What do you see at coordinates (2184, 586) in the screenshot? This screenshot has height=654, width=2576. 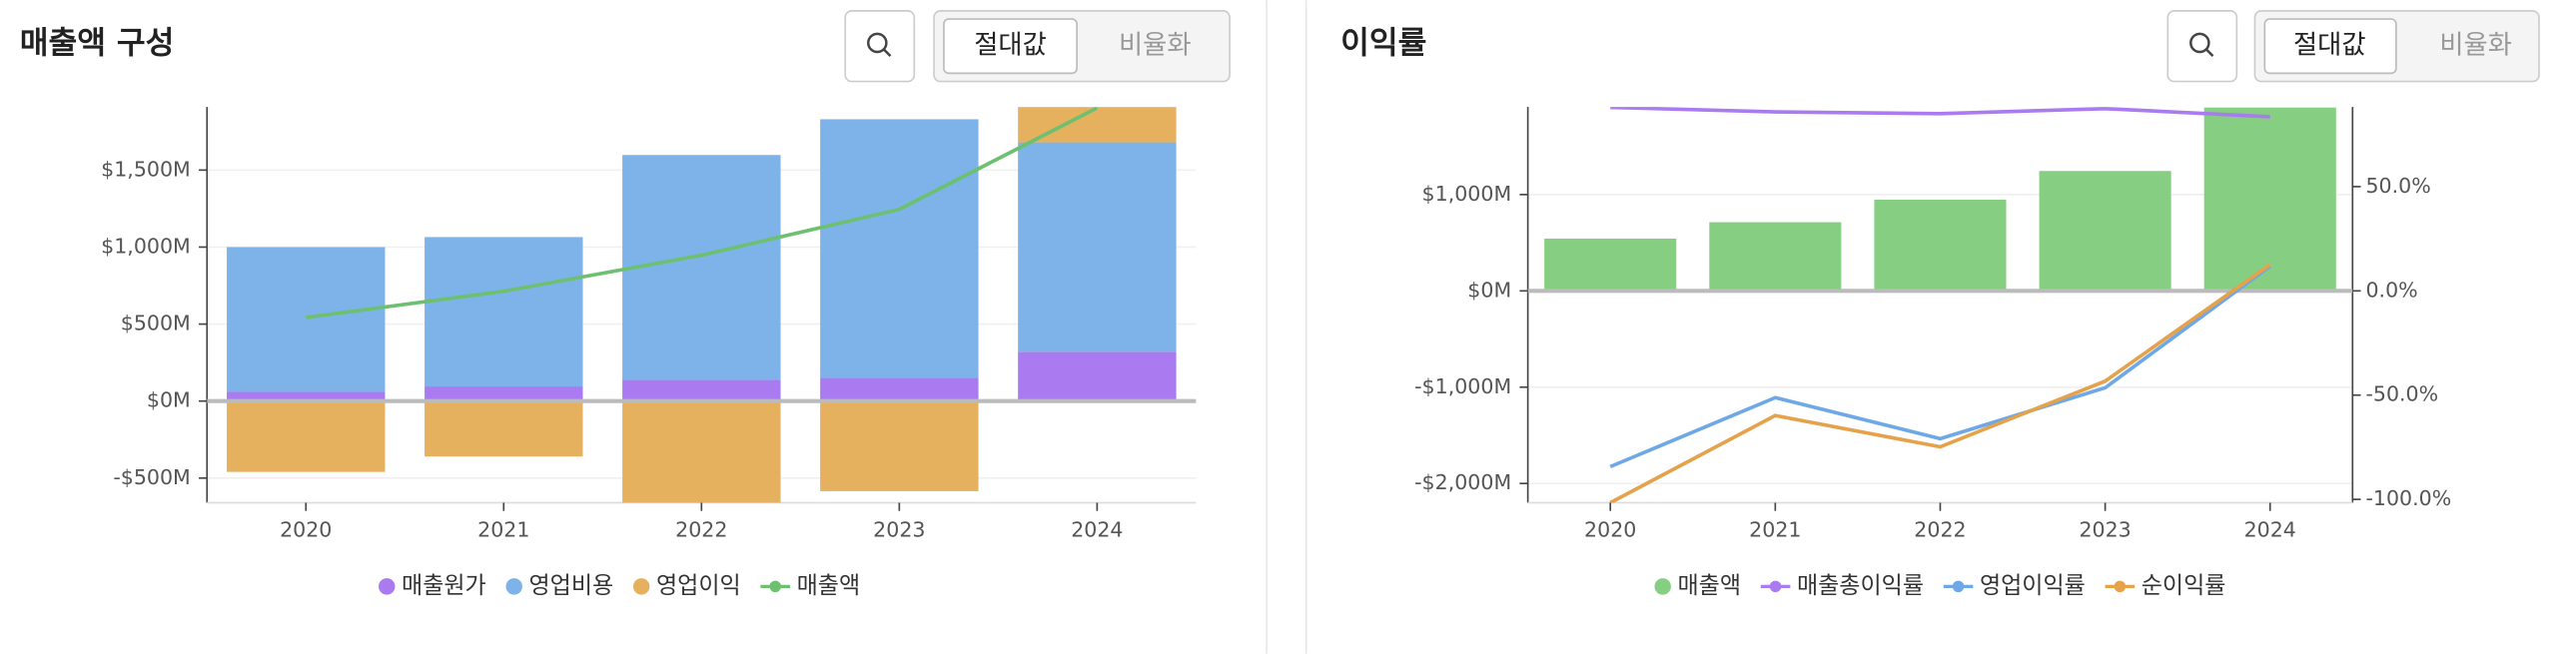 I see `legend-label: 순이익률` at bounding box center [2184, 586].